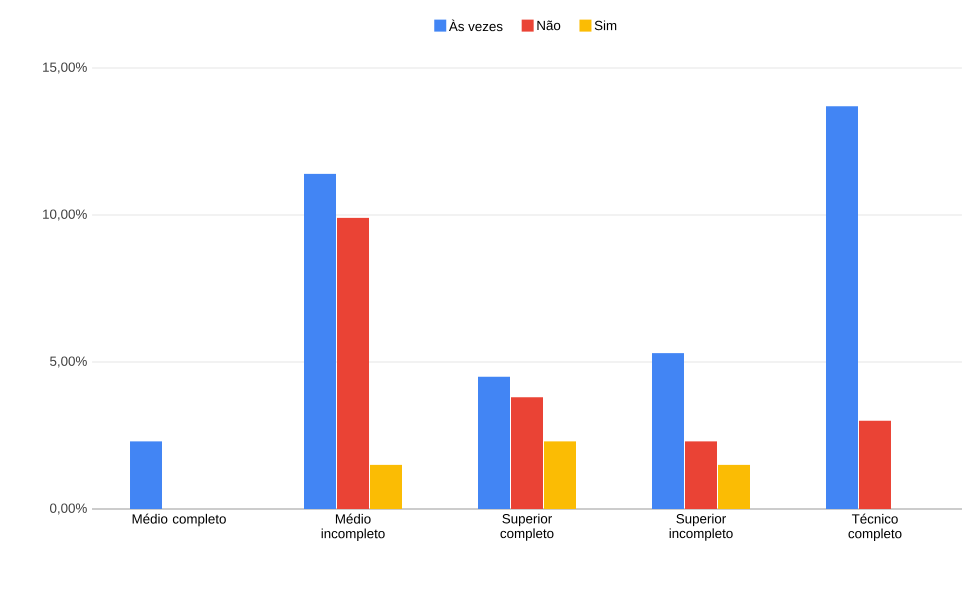  I want to click on x-tick-label: Superior completo, so click(527, 527).